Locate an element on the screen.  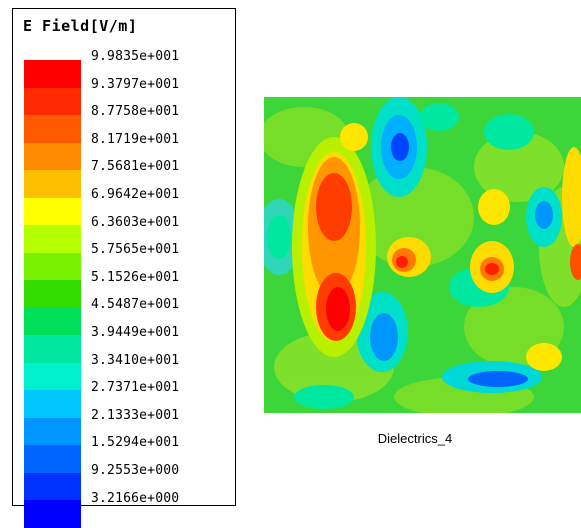
legend-value-label: 9.9835e+001 is located at coordinates (135, 56).